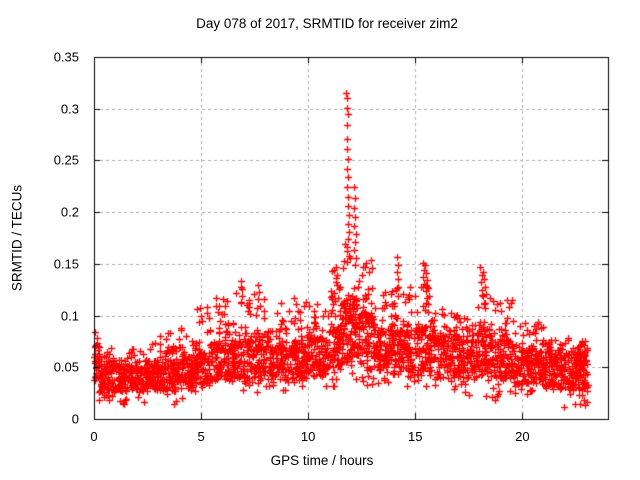 This screenshot has width=640, height=480. Describe the element at coordinates (69, 316) in the screenshot. I see `y-tick-label: 0.1` at that location.